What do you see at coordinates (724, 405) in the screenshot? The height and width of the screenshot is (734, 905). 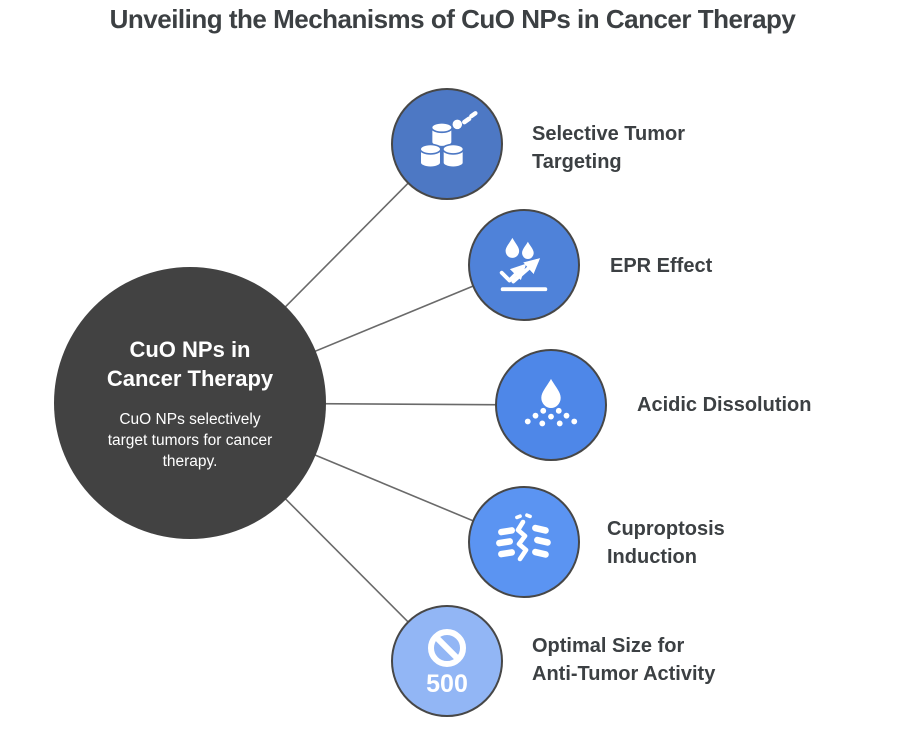 I see `node-label-acidic-dissolution: Acidic Dissolution` at bounding box center [724, 405].